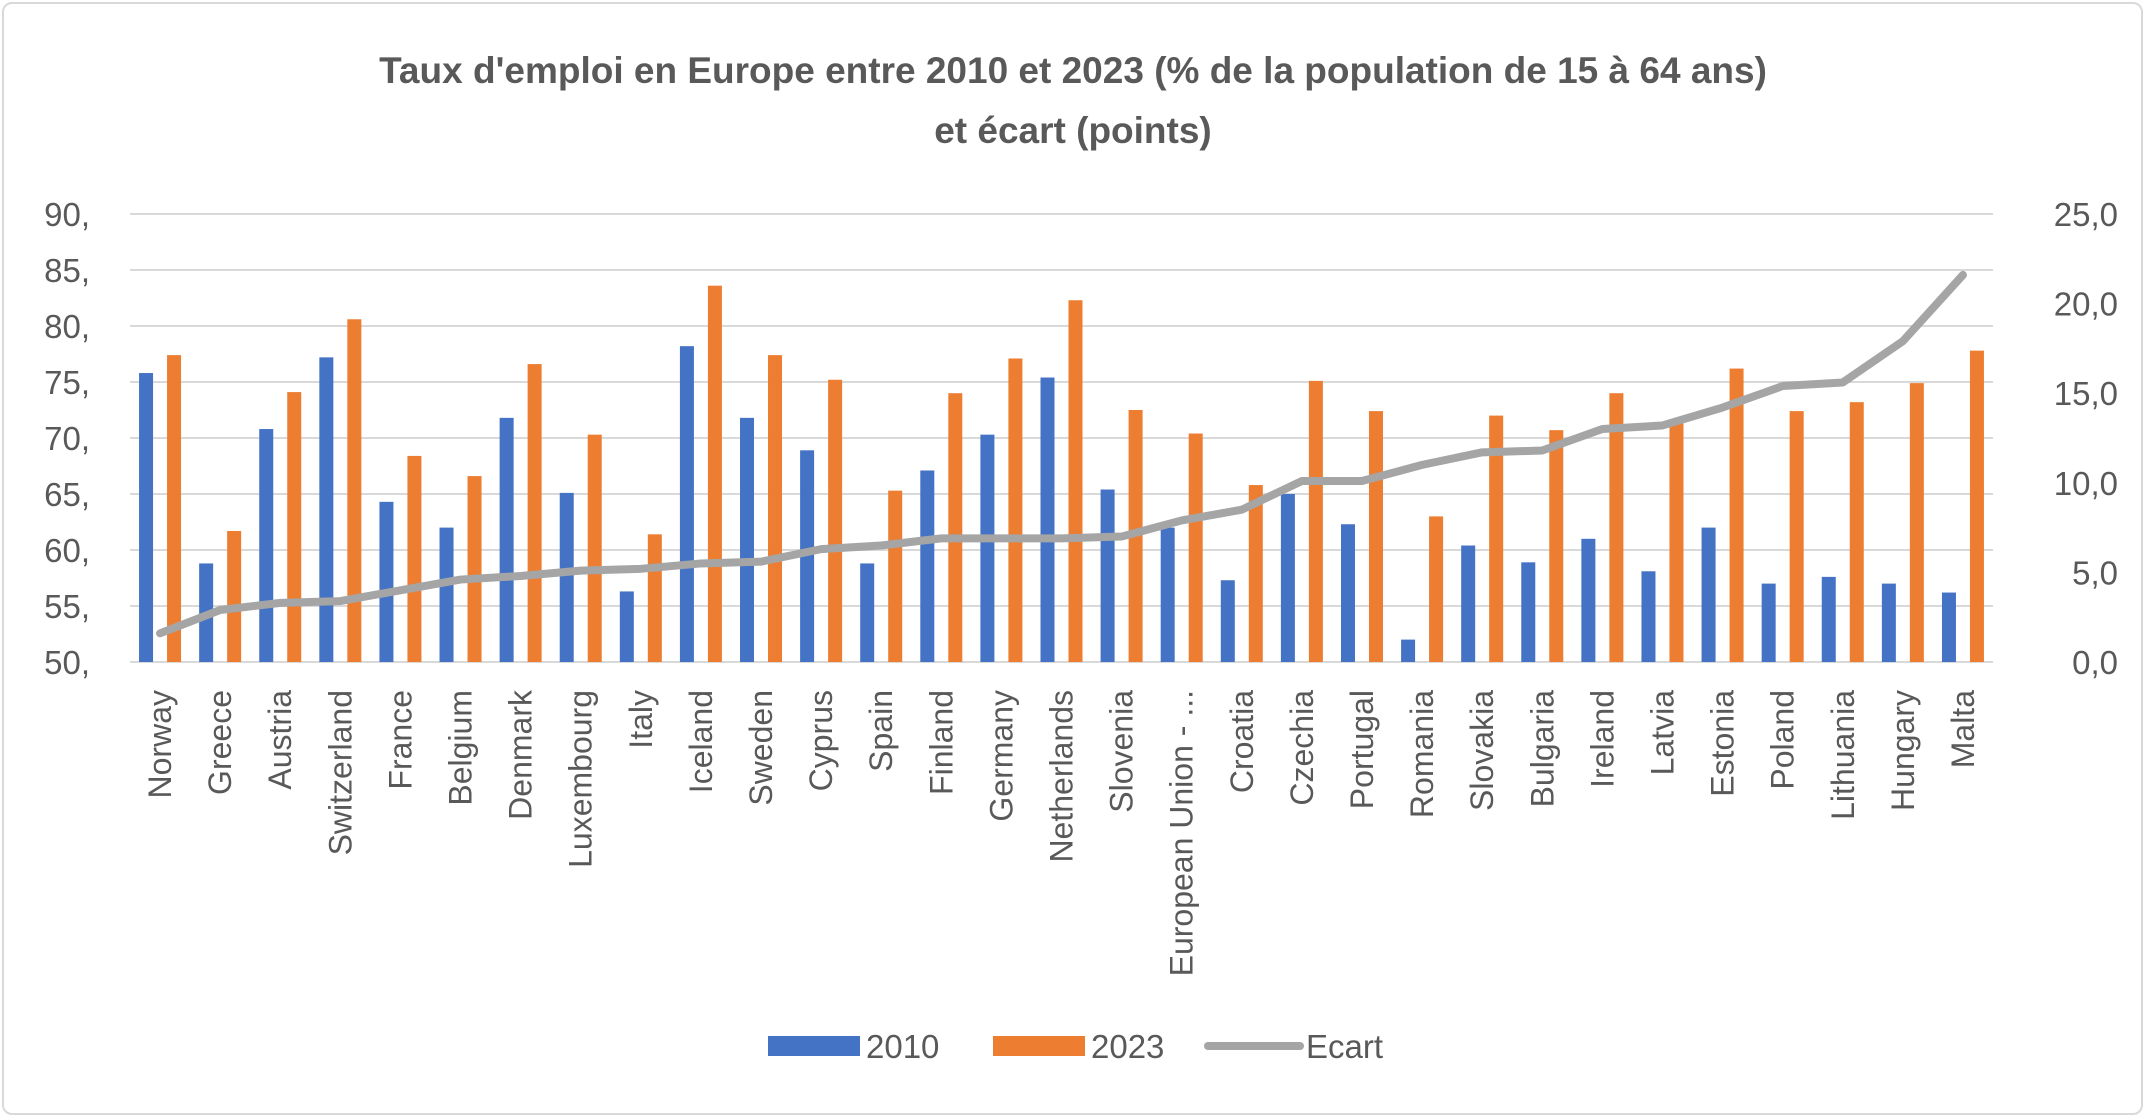 Image resolution: width=2147 pixels, height=1119 pixels. Describe the element at coordinates (1107, 575) in the screenshot. I see `bar-2010-slovenia` at that location.